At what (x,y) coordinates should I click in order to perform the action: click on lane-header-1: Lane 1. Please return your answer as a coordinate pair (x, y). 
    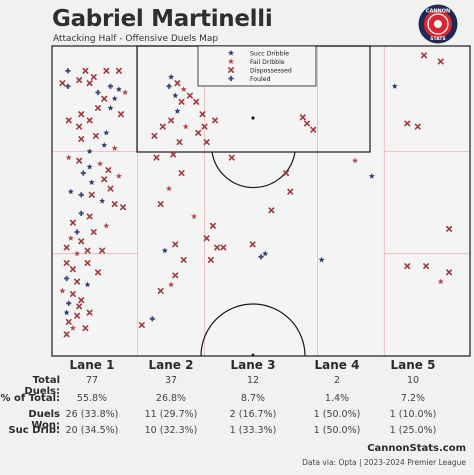
    Looking at the image, I should click on (92, 365).